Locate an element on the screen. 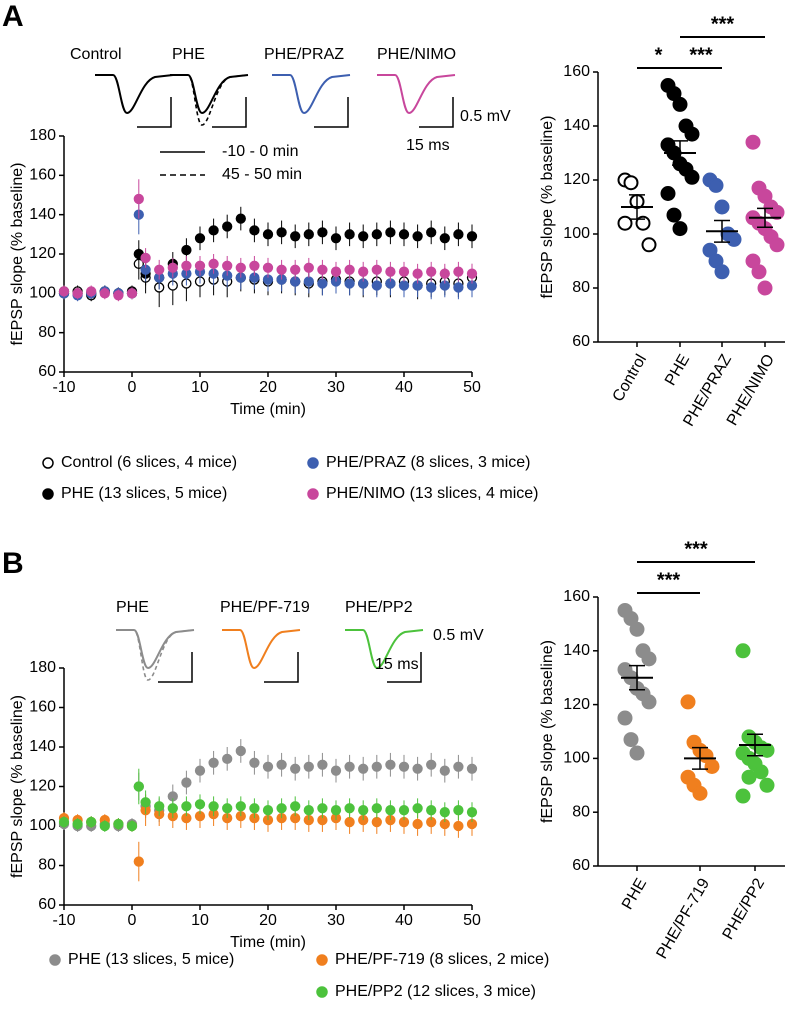 The height and width of the screenshot is (1031, 795). x-tick-label: -10 is located at coordinates (63, 387).